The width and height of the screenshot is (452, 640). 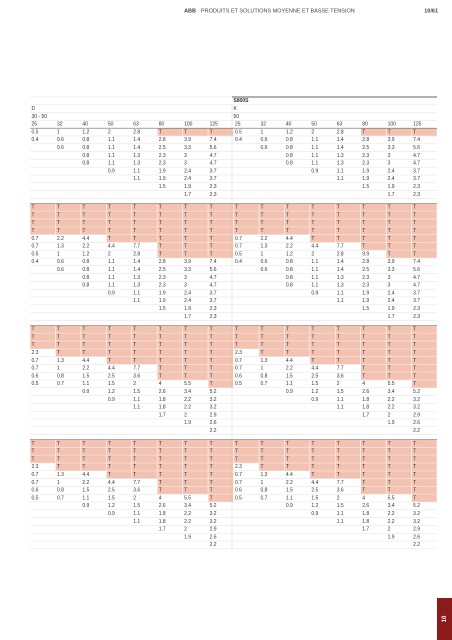 I want to click on cell: 7.4, so click(x=213, y=140).